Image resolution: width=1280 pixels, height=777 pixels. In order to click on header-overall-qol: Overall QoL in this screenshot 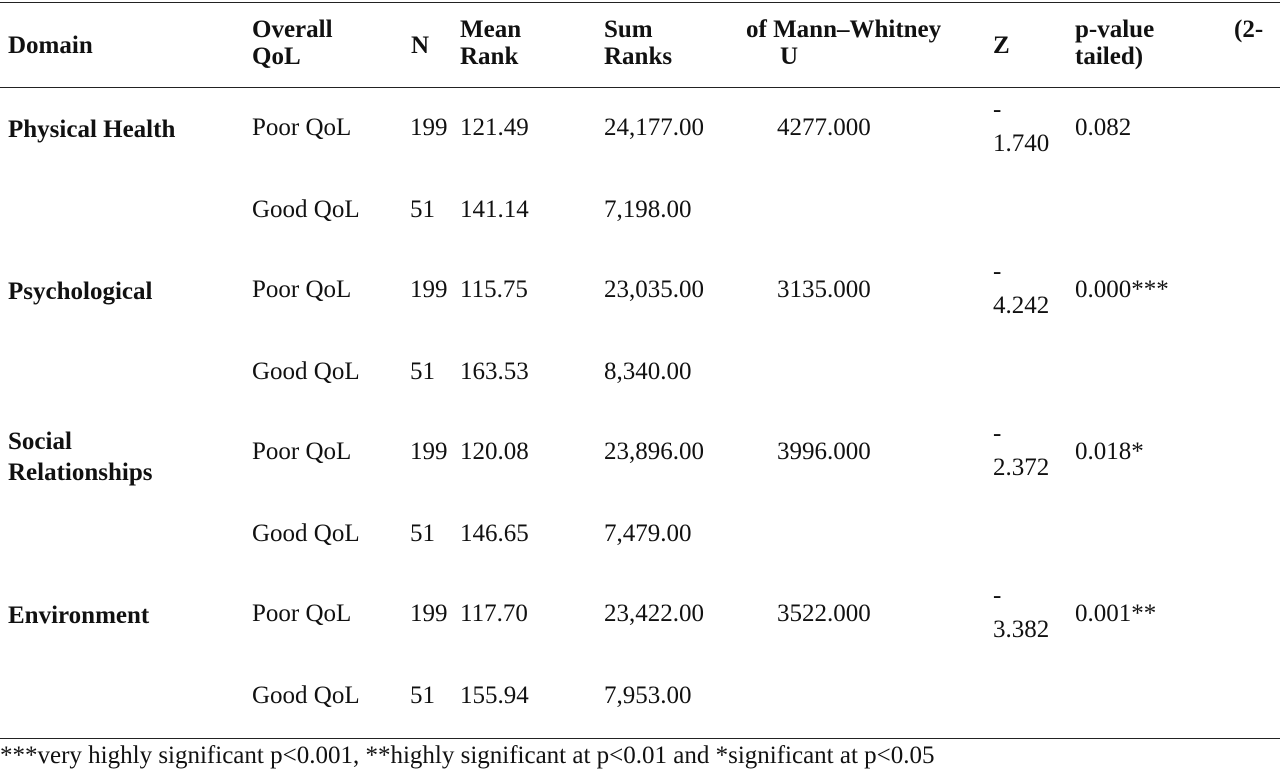, I will do `click(292, 43)`.